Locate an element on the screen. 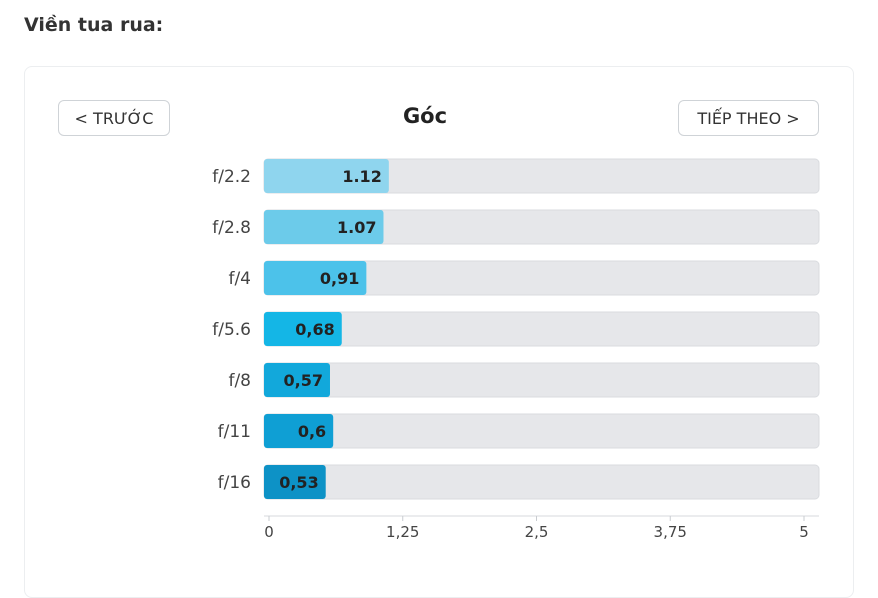  section-heading: Viền tua rua: is located at coordinates (94, 25).